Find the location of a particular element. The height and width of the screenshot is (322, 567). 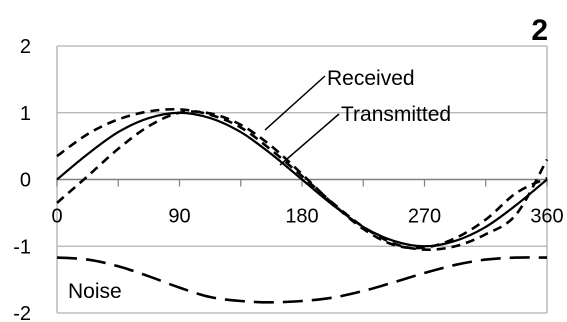

annotation-label: Received is located at coordinates (371, 78).